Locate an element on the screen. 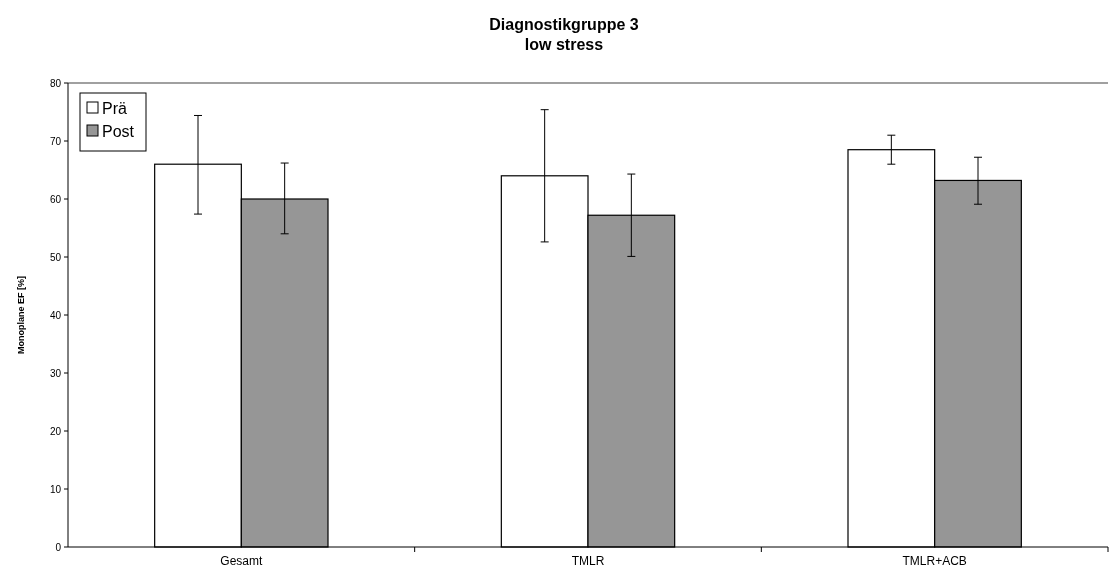 Image resolution: width=1112 pixels, height=577 pixels. x-tick-label: Gesamt is located at coordinates (241, 561).